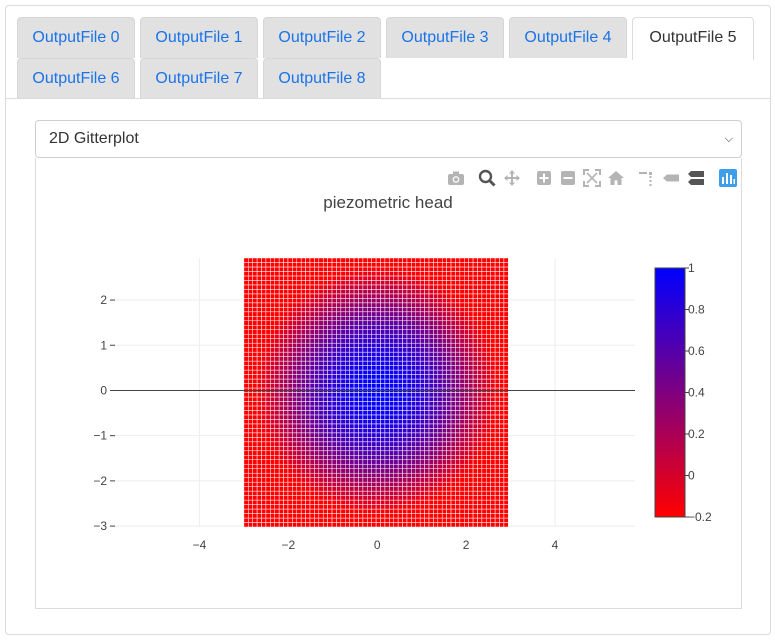  I want to click on tab-outputfile-1: OutputFile 1, so click(199, 37).